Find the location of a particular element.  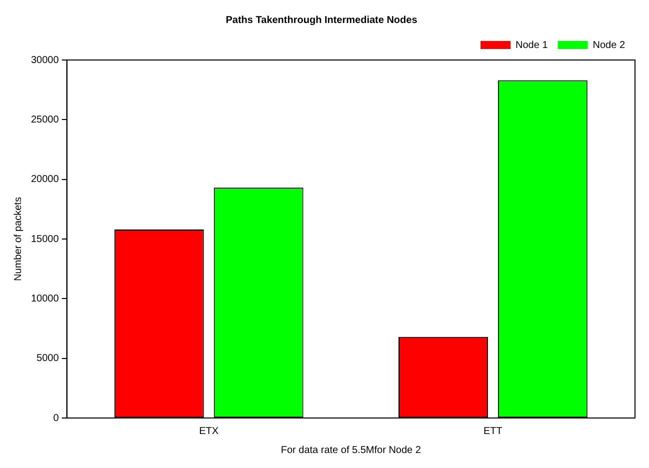

y-axis-title: Number of packets is located at coordinates (18, 239).